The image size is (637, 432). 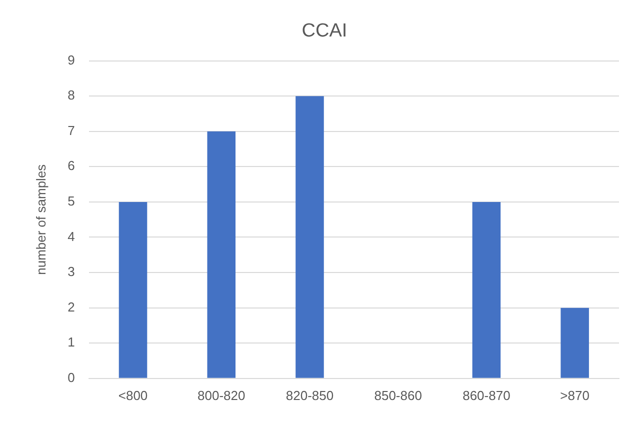 I want to click on y-axis-title: number of samples, so click(x=40, y=219).